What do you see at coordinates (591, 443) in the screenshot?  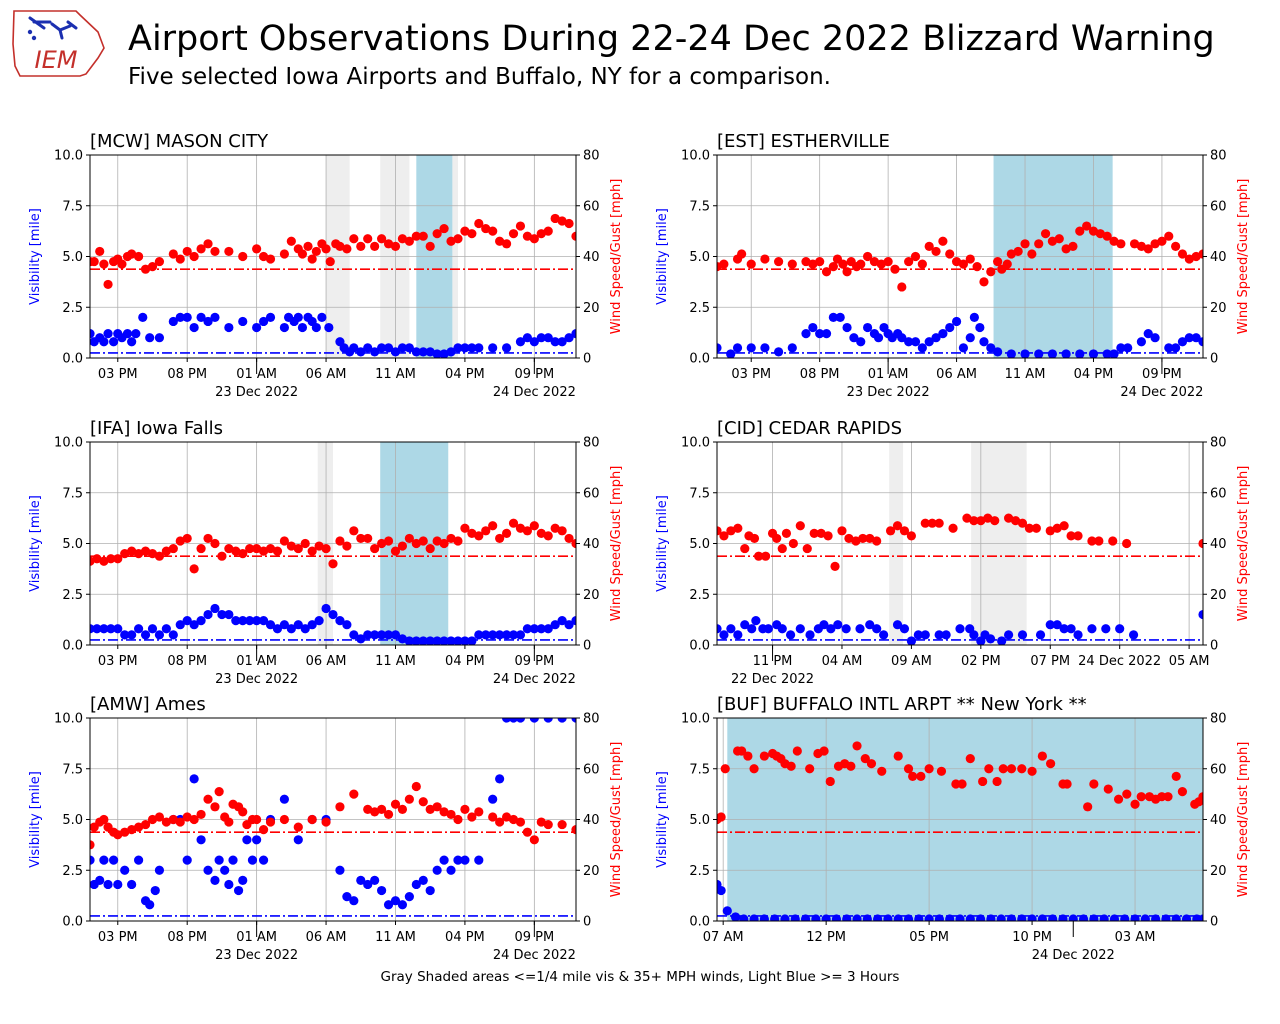 I see `y-tick-label-right: 80` at bounding box center [591, 443].